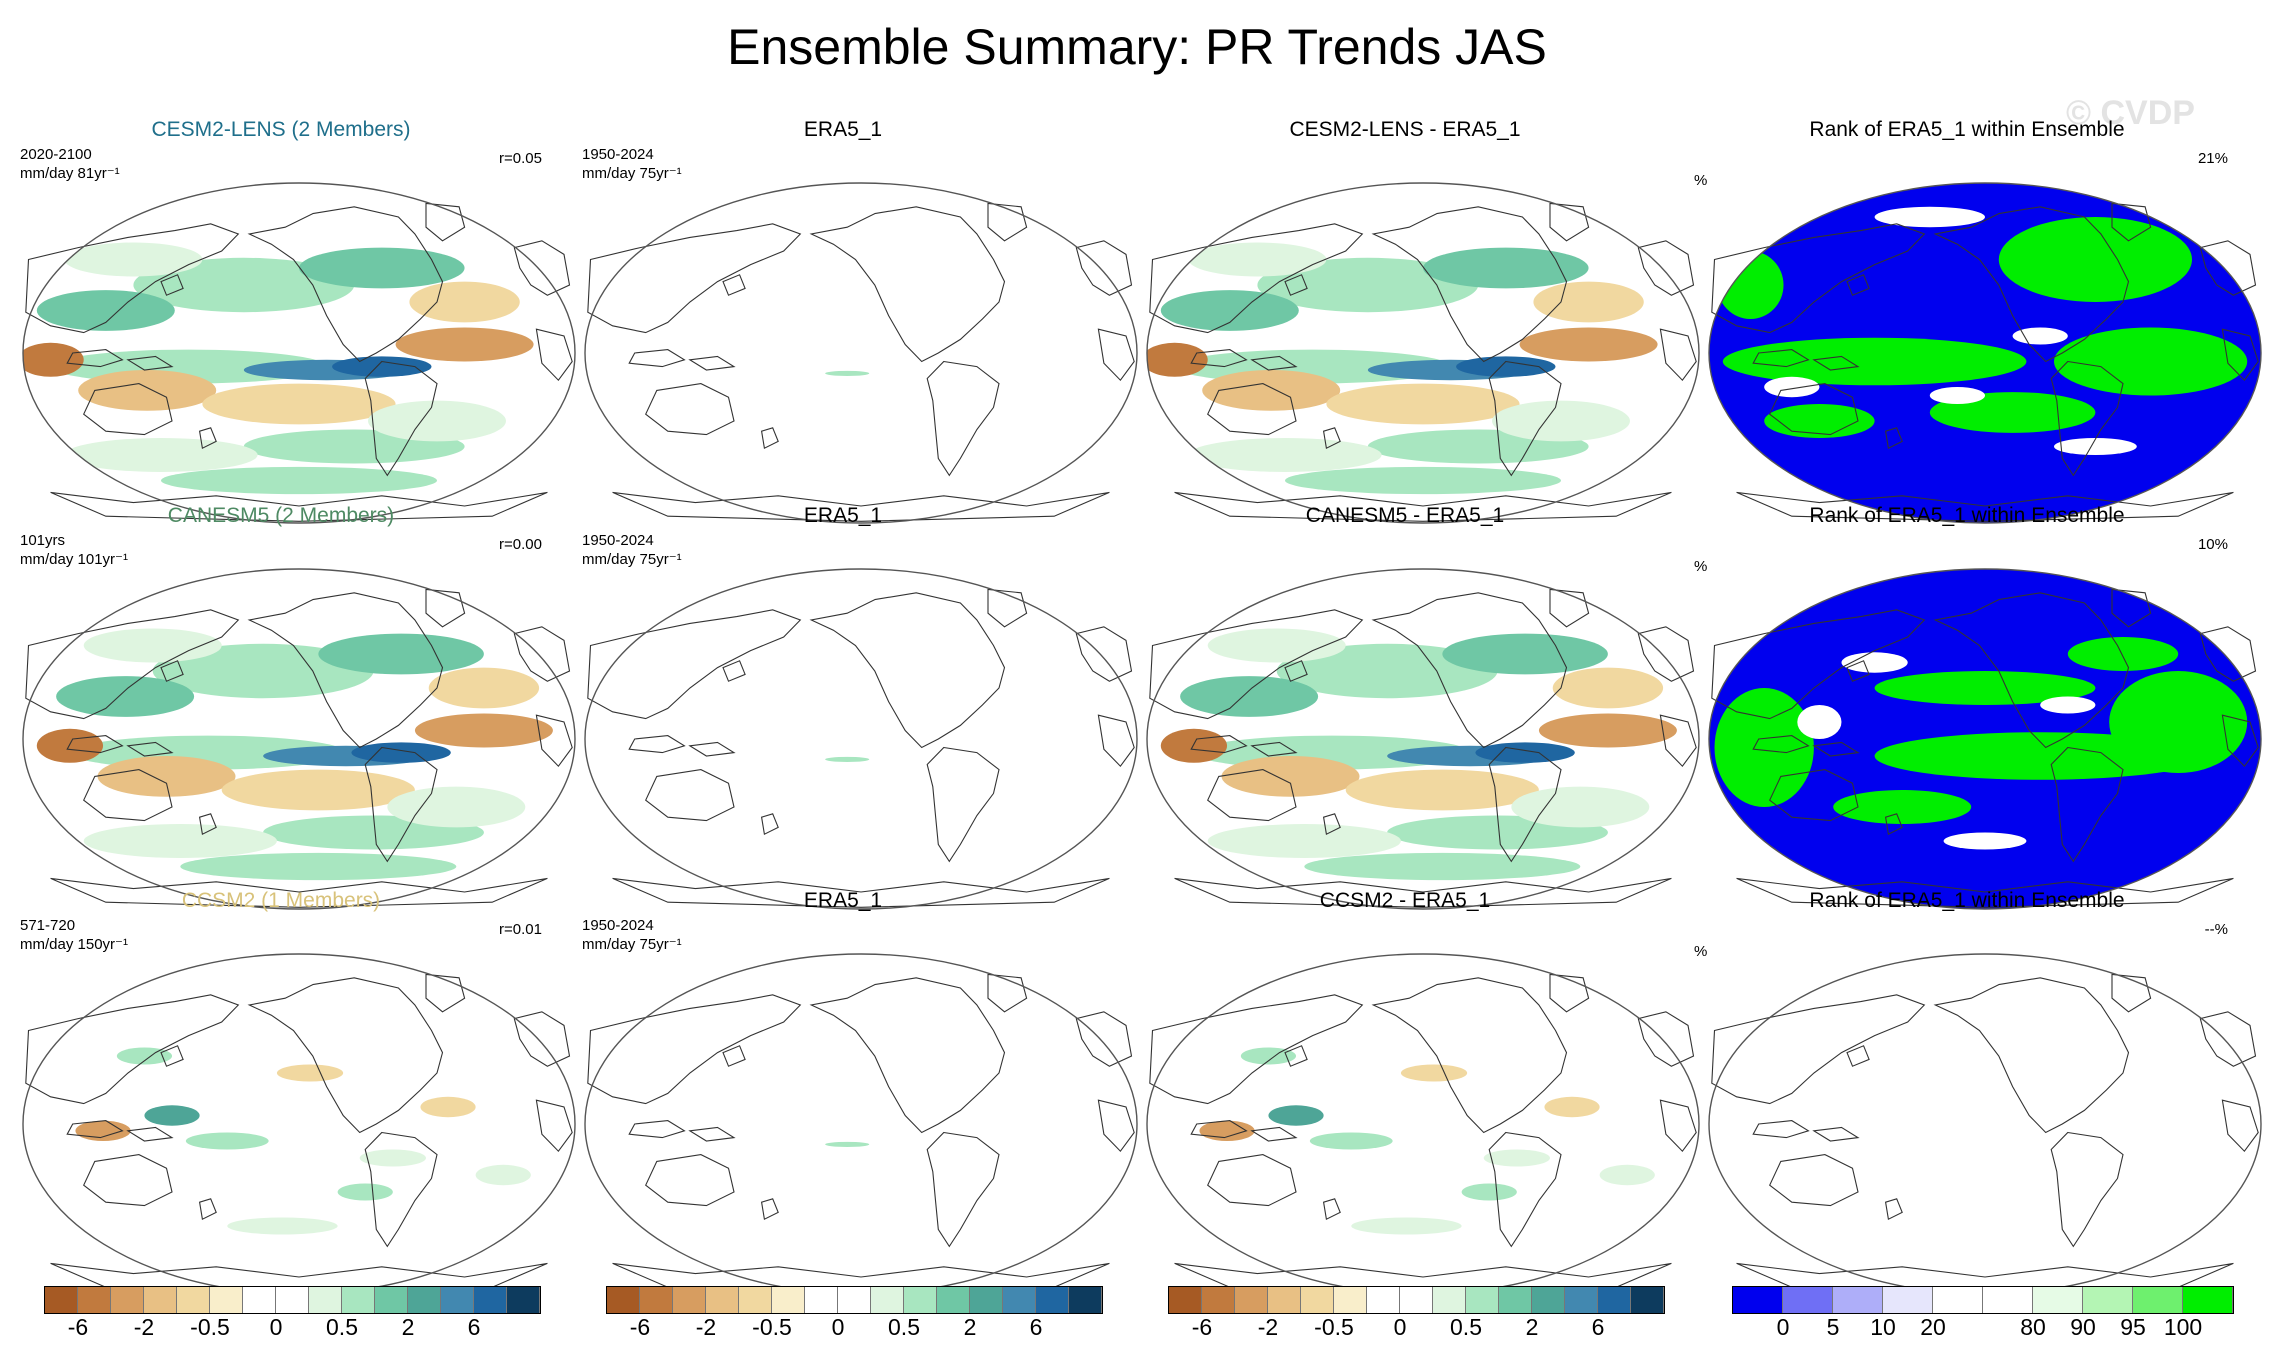  What do you see at coordinates (520, 929) in the screenshot?
I see `correlation-label: r=0.01` at bounding box center [520, 929].